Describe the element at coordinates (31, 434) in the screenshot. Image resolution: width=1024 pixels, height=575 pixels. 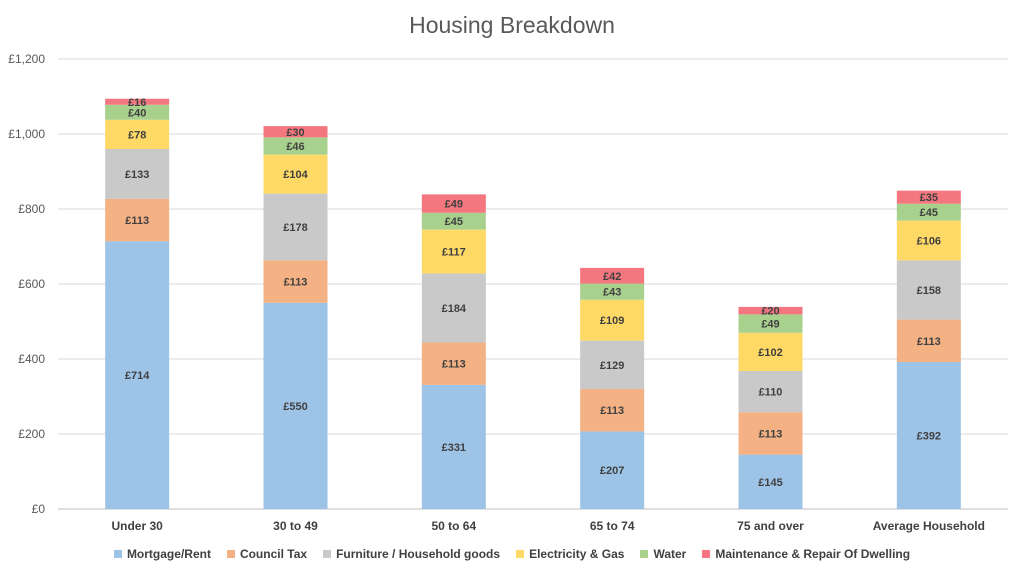
I see `y-tick-label: £200` at that location.